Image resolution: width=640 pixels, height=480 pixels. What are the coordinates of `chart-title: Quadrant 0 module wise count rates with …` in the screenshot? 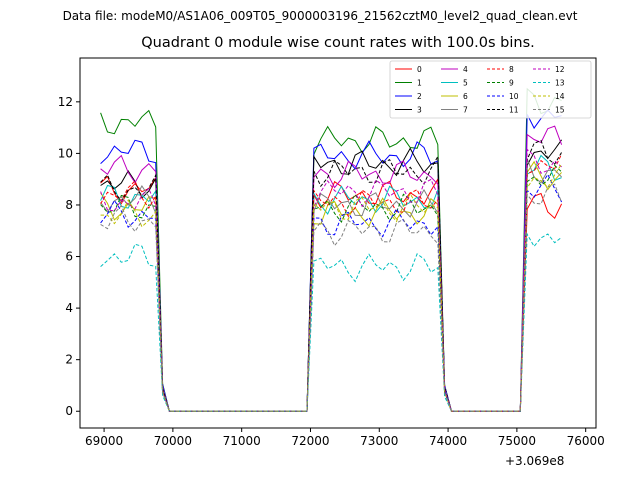 It's located at (338, 43).